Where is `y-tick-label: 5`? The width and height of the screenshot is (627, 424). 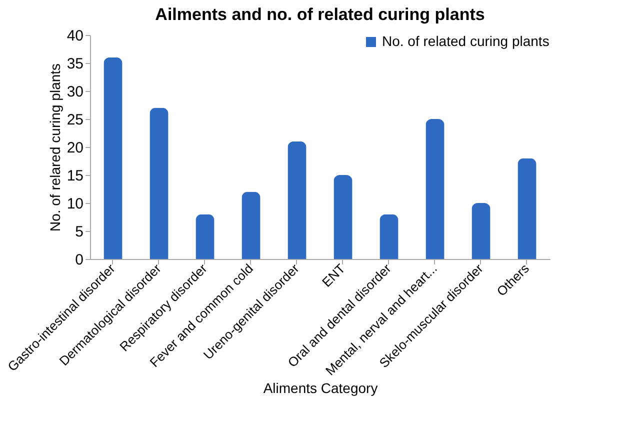
y-tick-label: 5 is located at coordinates (79, 232).